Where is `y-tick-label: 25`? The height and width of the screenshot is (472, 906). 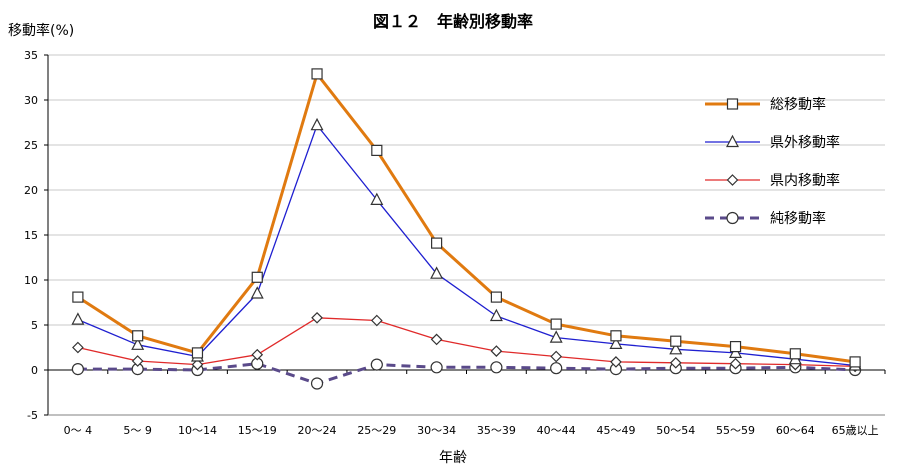
y-tick-label: 25 is located at coordinates (31, 145).